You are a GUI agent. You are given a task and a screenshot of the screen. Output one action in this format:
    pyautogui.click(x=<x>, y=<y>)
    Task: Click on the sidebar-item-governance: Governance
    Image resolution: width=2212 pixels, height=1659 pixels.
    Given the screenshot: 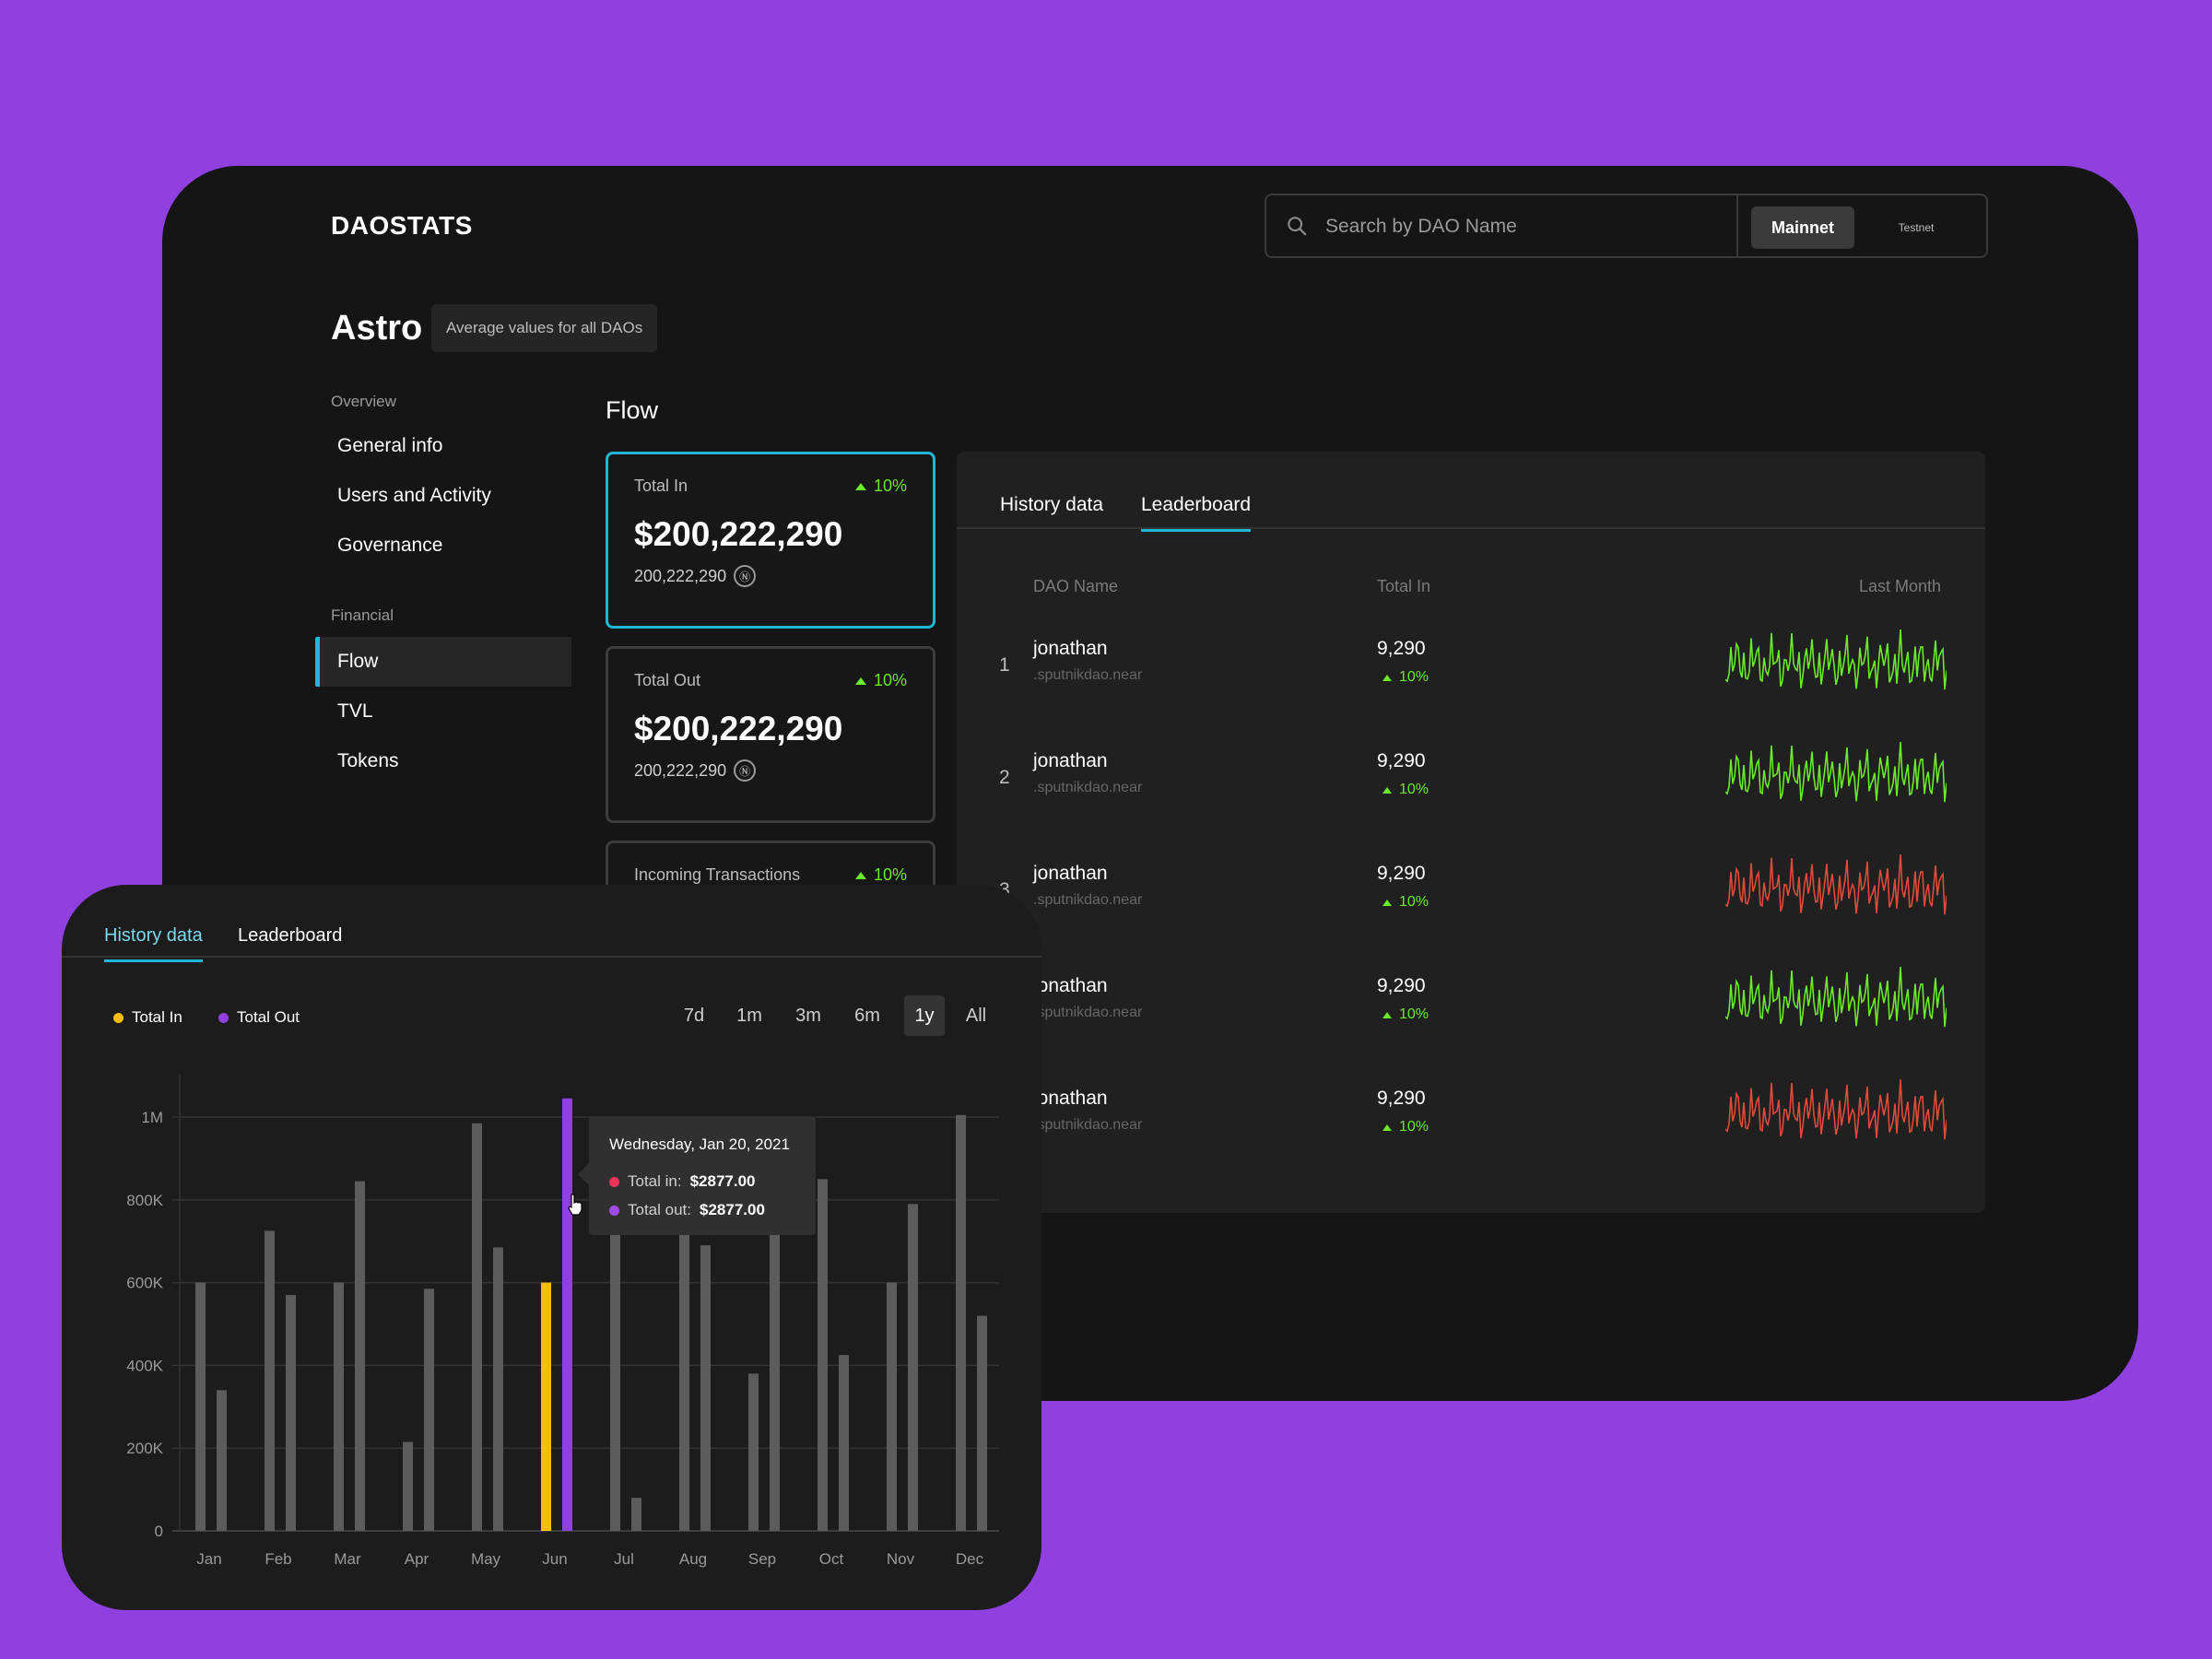 What is the action you would take?
    pyautogui.click(x=390, y=545)
    